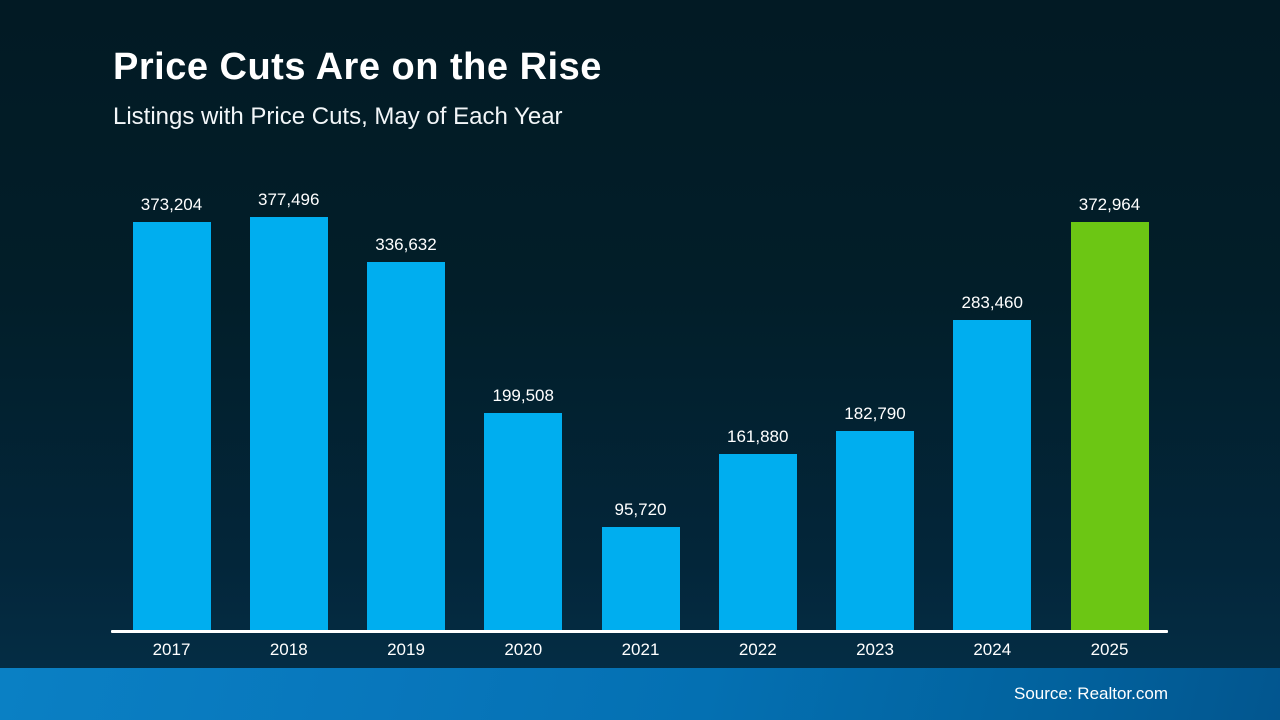 This screenshot has height=720, width=1280. Describe the element at coordinates (523, 649) in the screenshot. I see `x-tick-2020: 2020` at that location.